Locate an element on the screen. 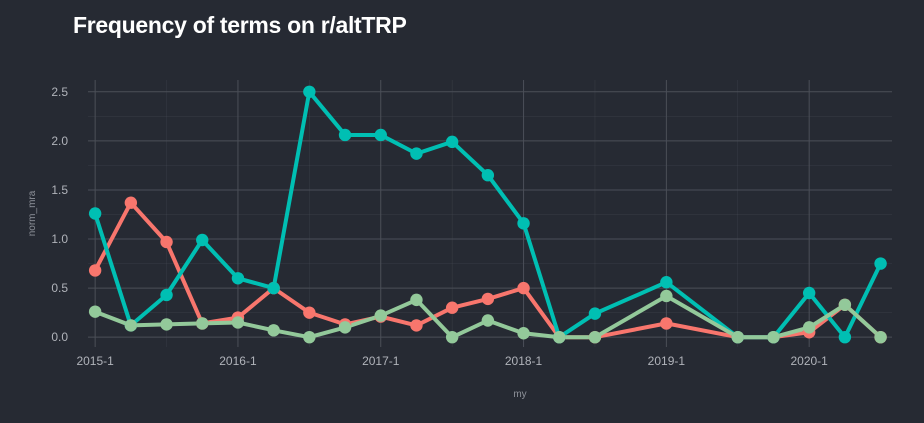  y-tick-label: 2.0 is located at coordinates (59, 141).